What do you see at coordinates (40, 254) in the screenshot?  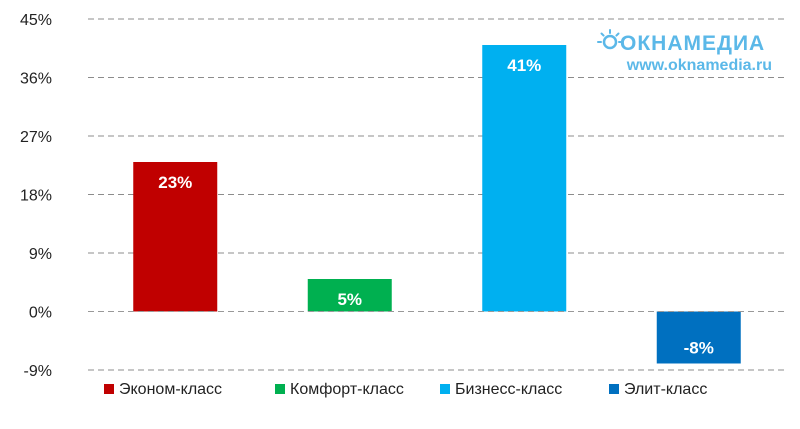 I see `y-tick-label: 9%` at bounding box center [40, 254].